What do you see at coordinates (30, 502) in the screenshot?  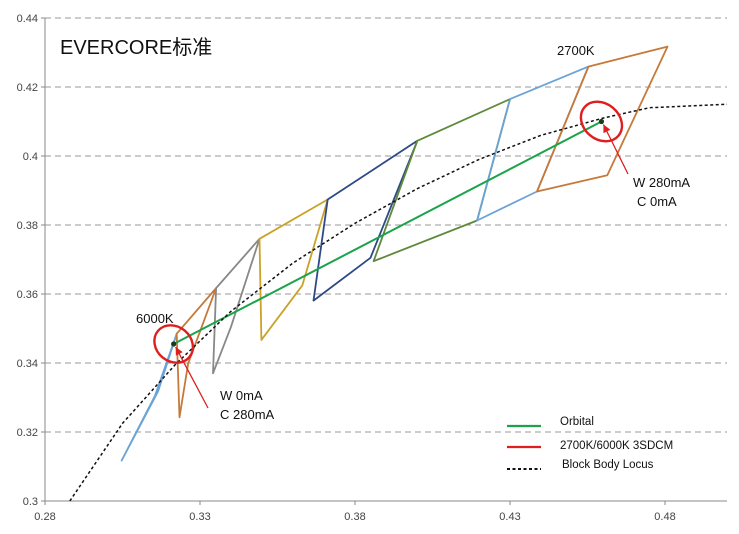 I see `y-tick-label-0: 0.3` at bounding box center [30, 502].